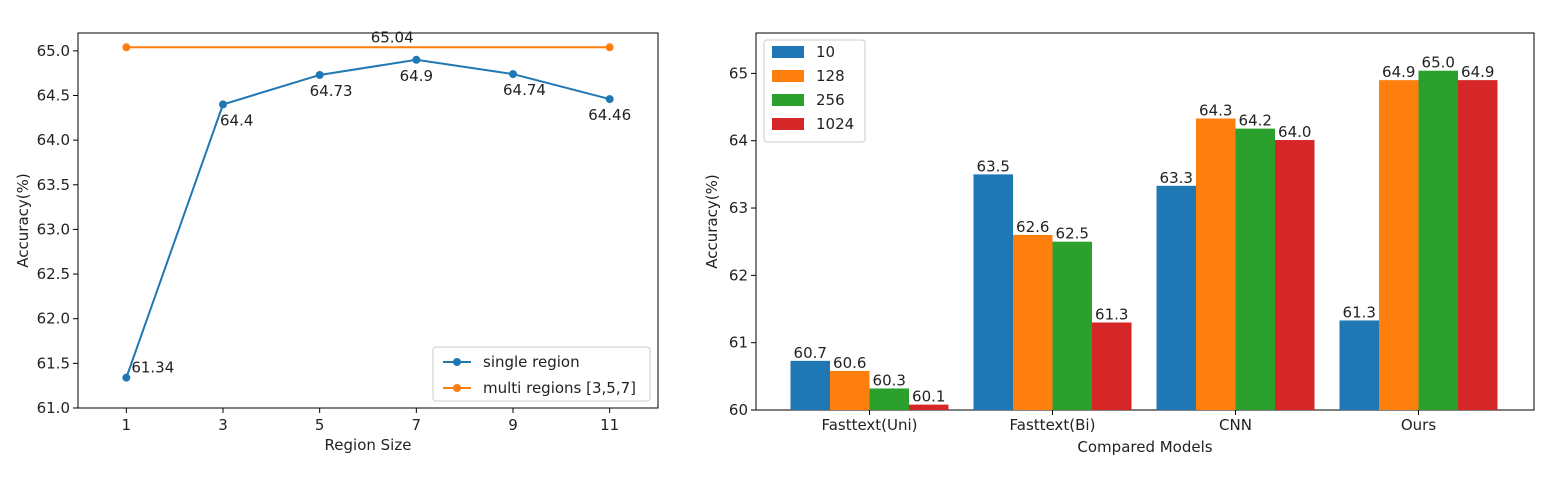 Image resolution: width=1556 pixels, height=480 pixels. Describe the element at coordinates (1032, 227) in the screenshot. I see `data-label: 62.6` at that location.